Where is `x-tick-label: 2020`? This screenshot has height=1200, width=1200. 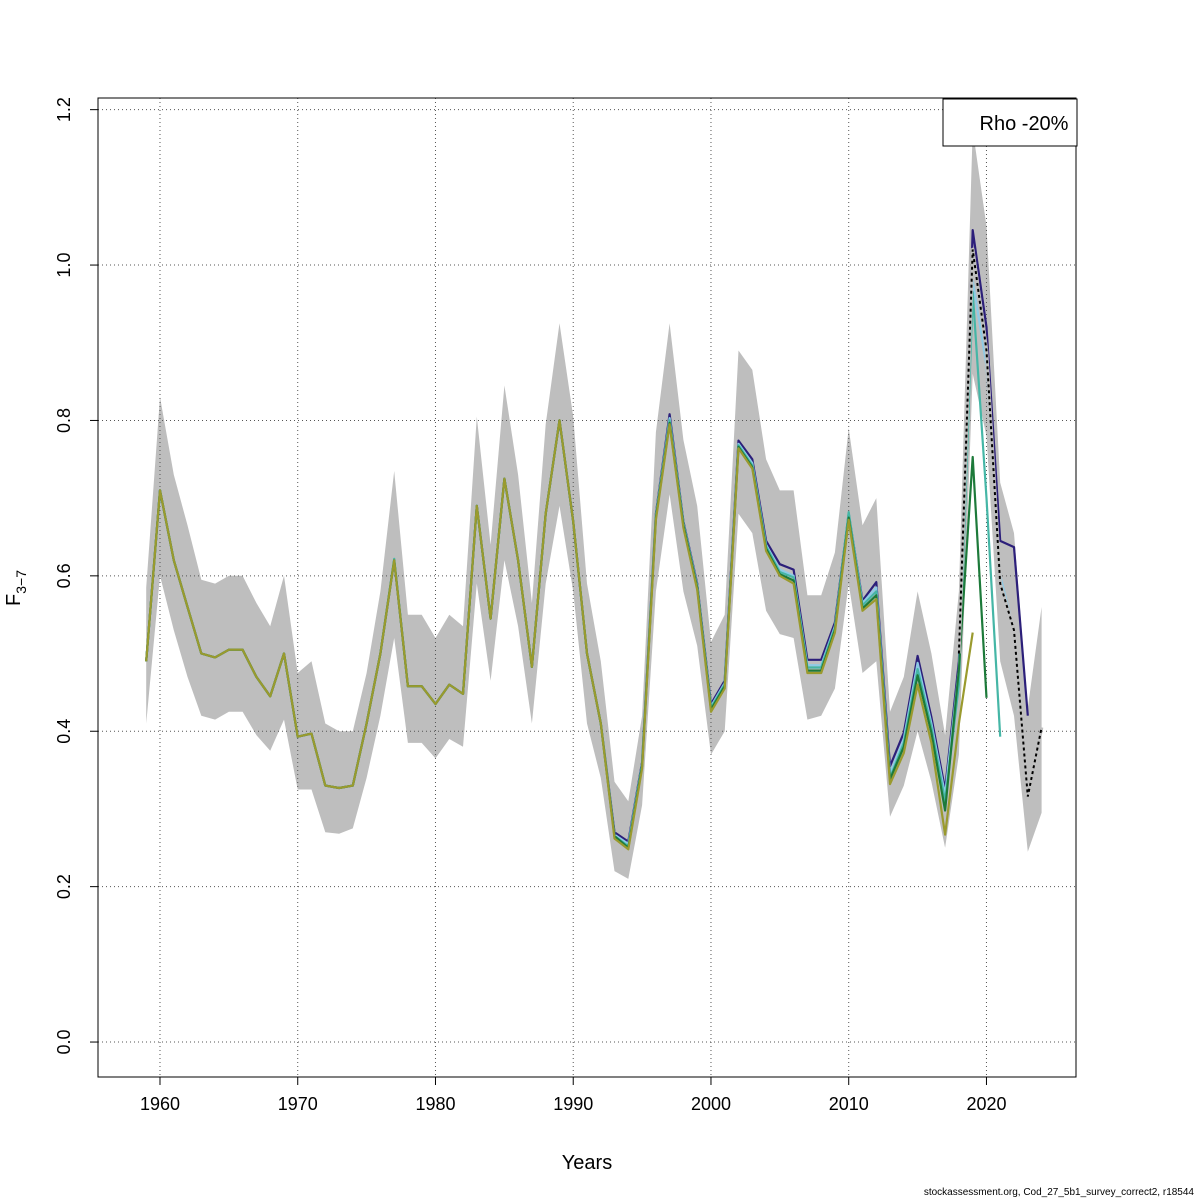 x-tick-label: 2020 is located at coordinates (986, 1104).